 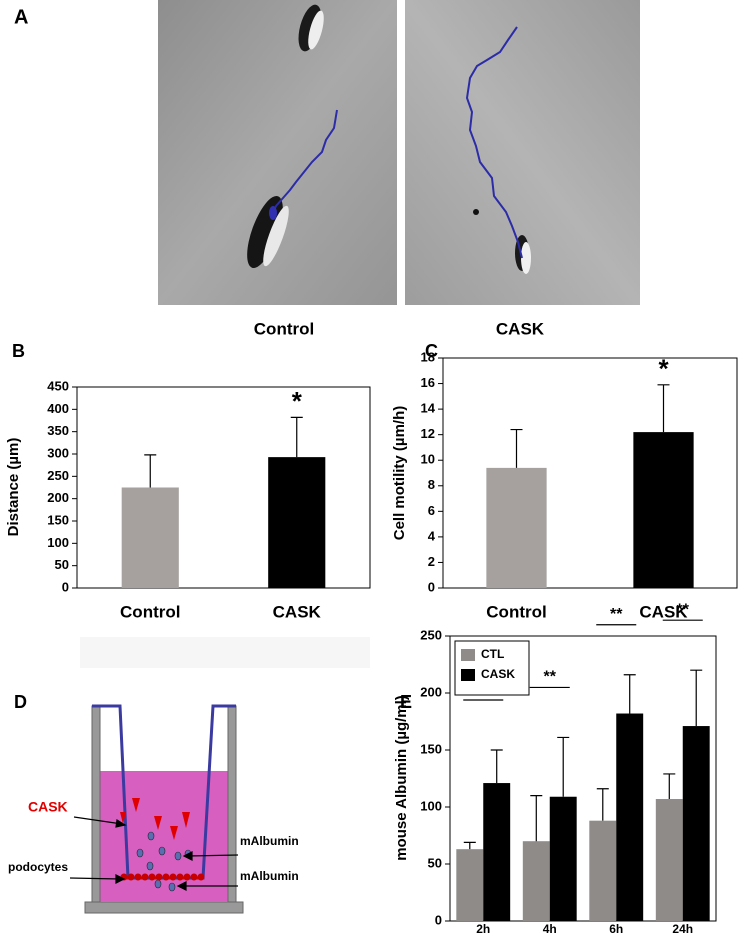 I want to click on panel-label: E, so click(x=406, y=702).